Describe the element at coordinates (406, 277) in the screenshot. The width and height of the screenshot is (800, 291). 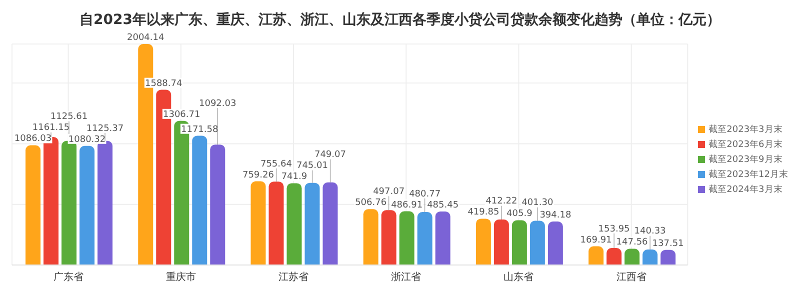
I see `x-tick-label: 浙江省` at that location.